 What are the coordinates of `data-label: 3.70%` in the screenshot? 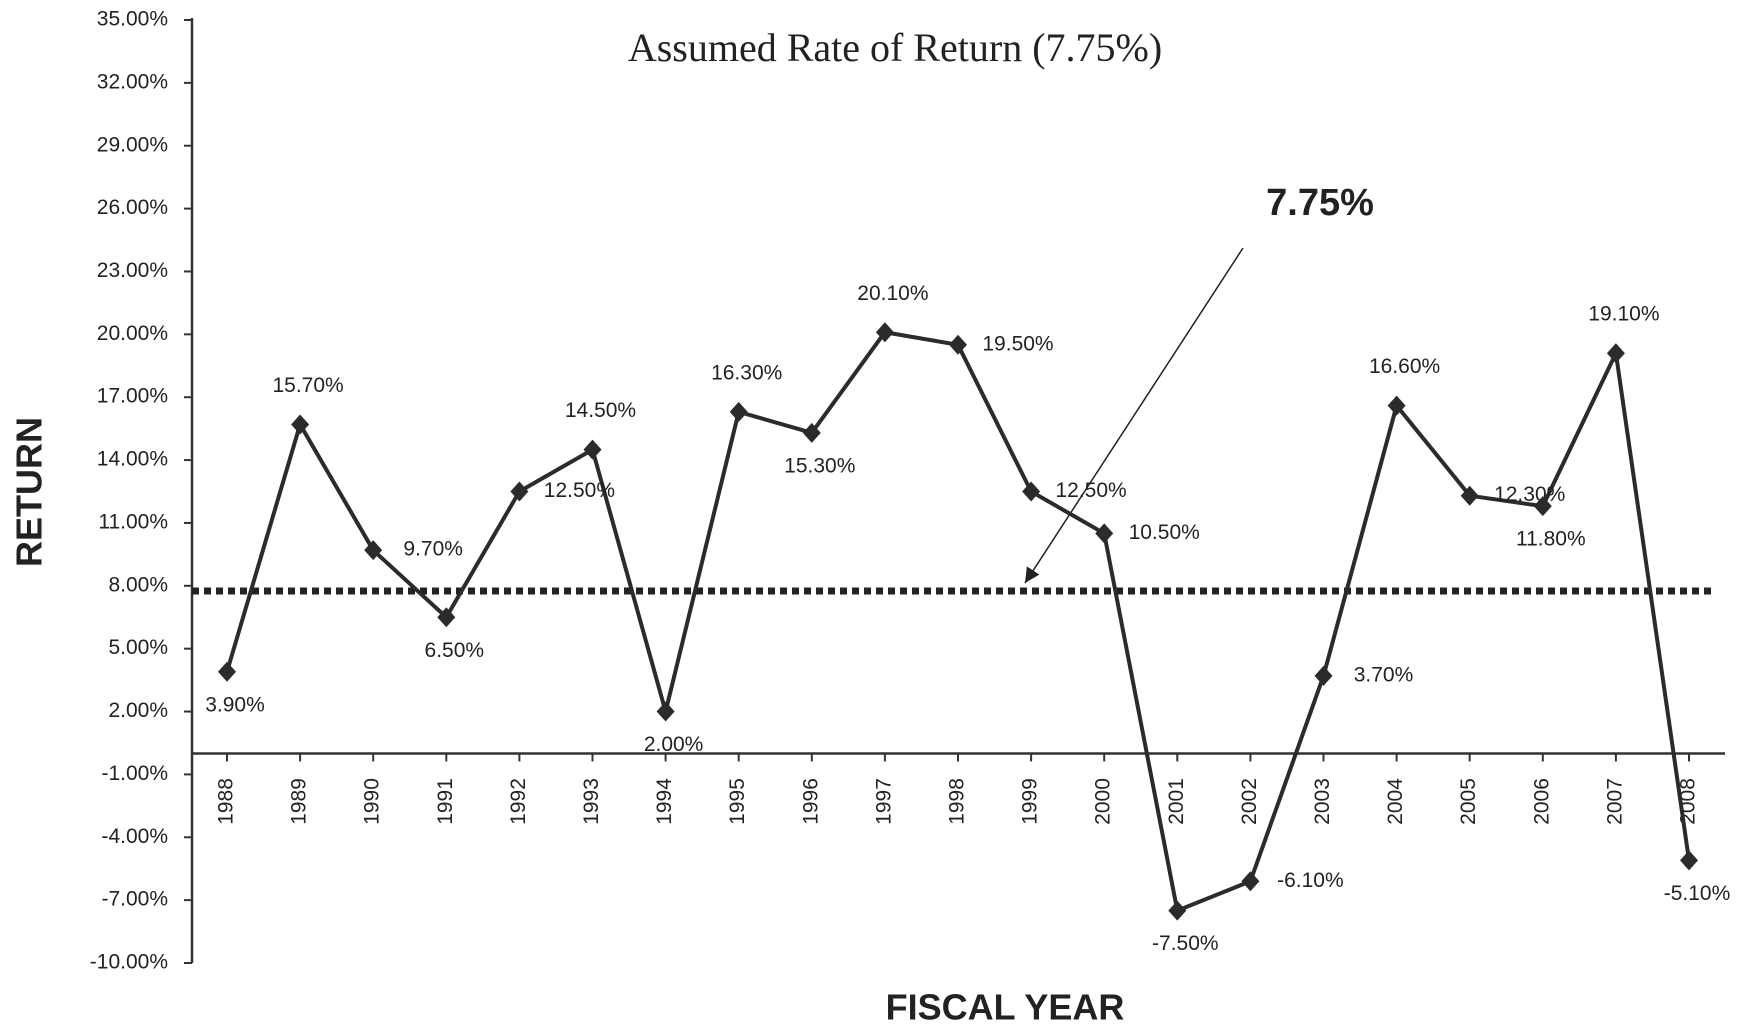 It's located at (1384, 674).